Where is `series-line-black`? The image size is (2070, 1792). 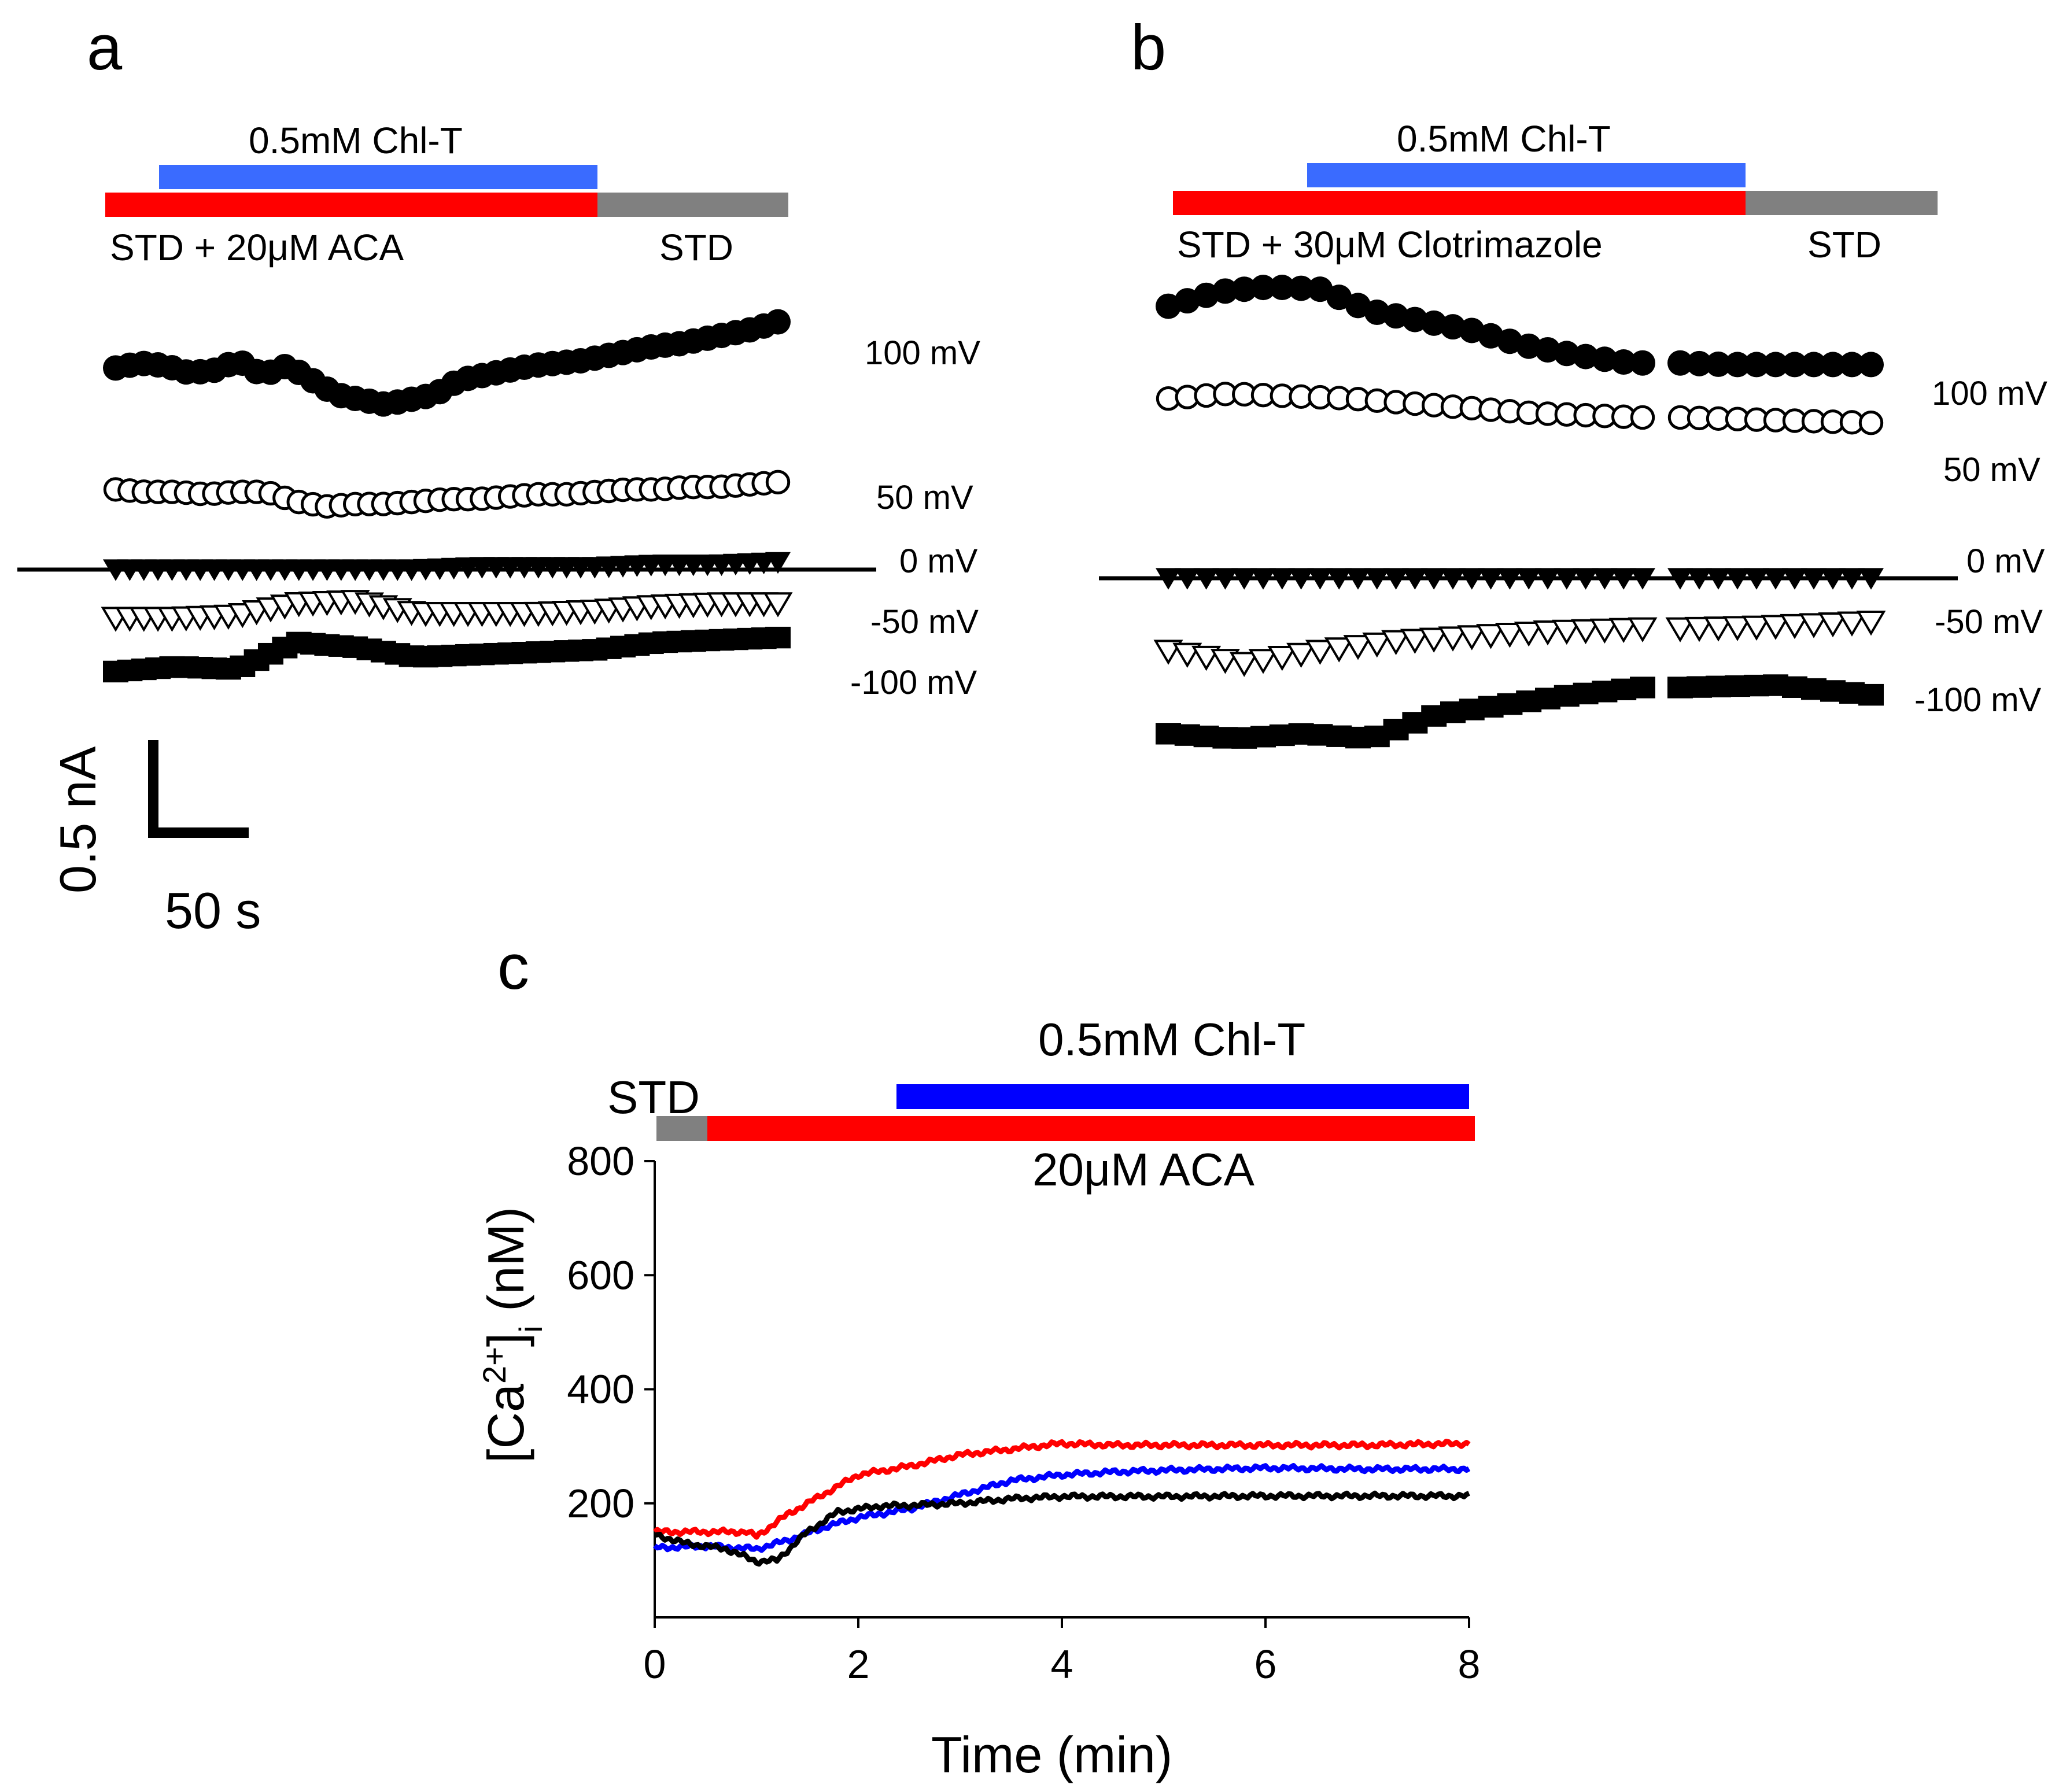
series-line-black is located at coordinates (1062, 1528).